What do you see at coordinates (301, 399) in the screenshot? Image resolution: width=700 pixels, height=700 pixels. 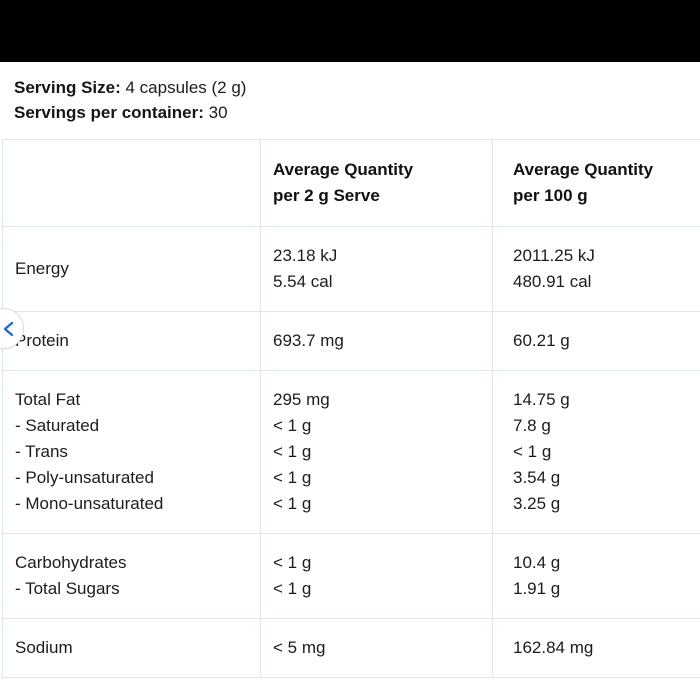 I see `cell-line: 295 mg` at bounding box center [301, 399].